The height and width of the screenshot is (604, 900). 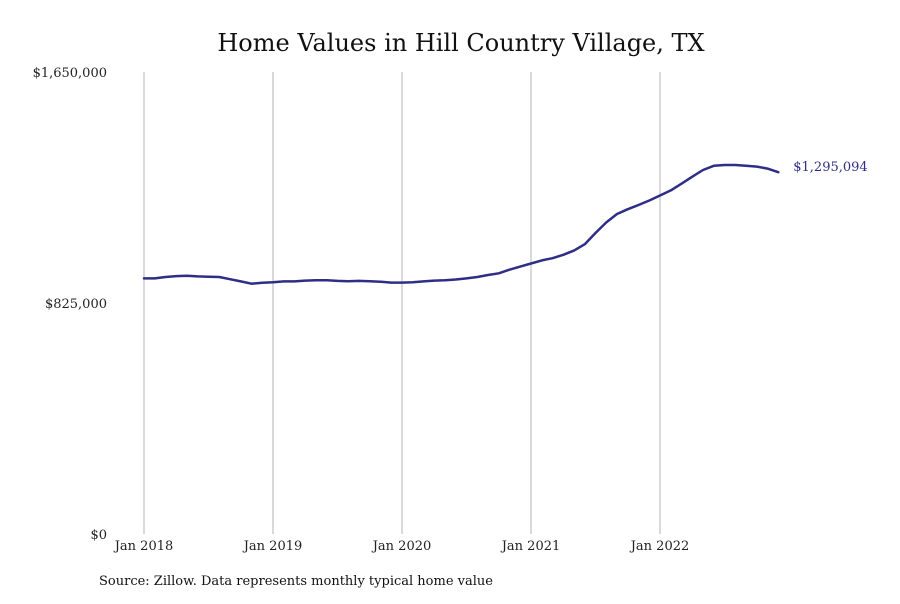 What do you see at coordinates (76, 304) in the screenshot?
I see `y-tick-label: $825,000` at bounding box center [76, 304].